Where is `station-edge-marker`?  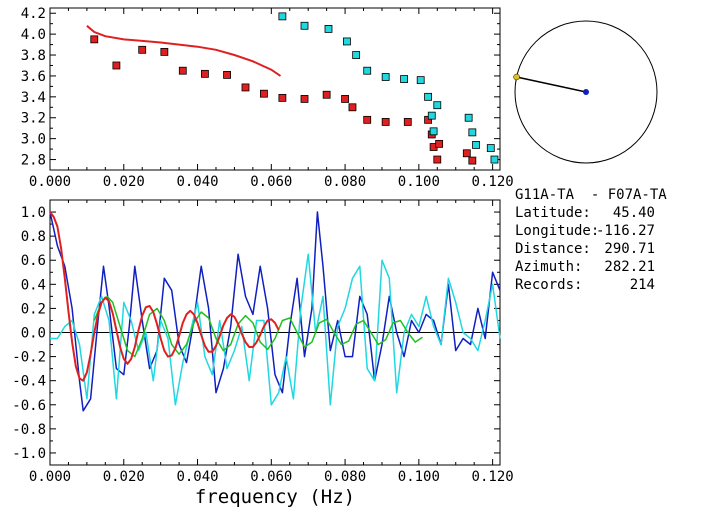 station-edge-marker is located at coordinates (516, 77).